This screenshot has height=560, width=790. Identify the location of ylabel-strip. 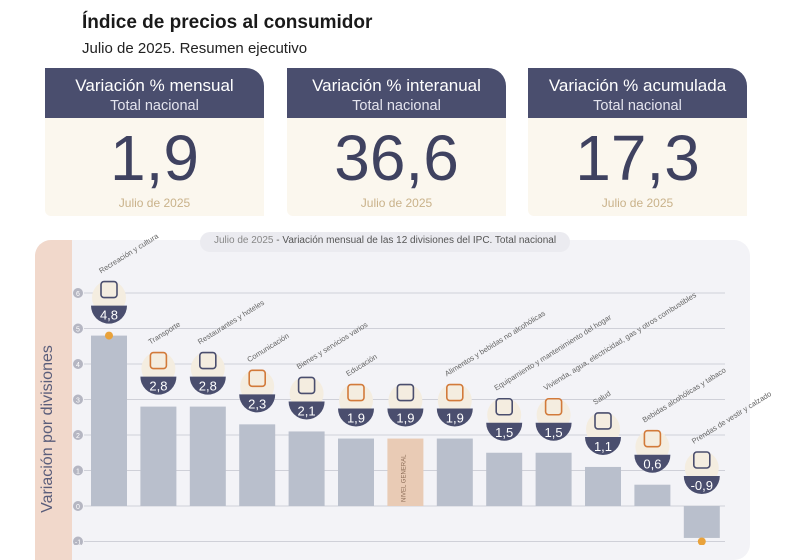
(53, 400).